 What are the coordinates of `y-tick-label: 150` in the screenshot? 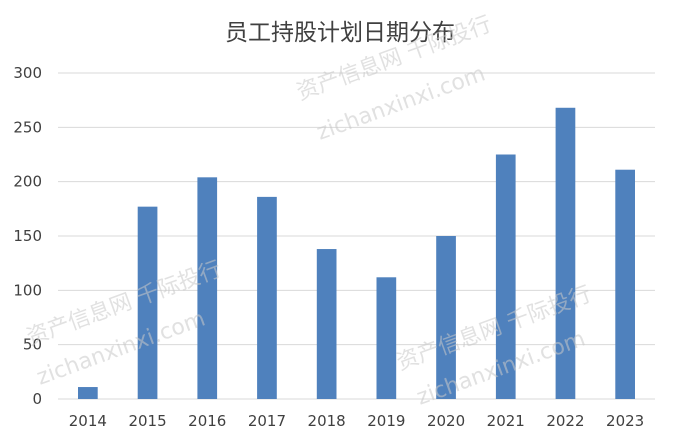 It's located at (27, 236).